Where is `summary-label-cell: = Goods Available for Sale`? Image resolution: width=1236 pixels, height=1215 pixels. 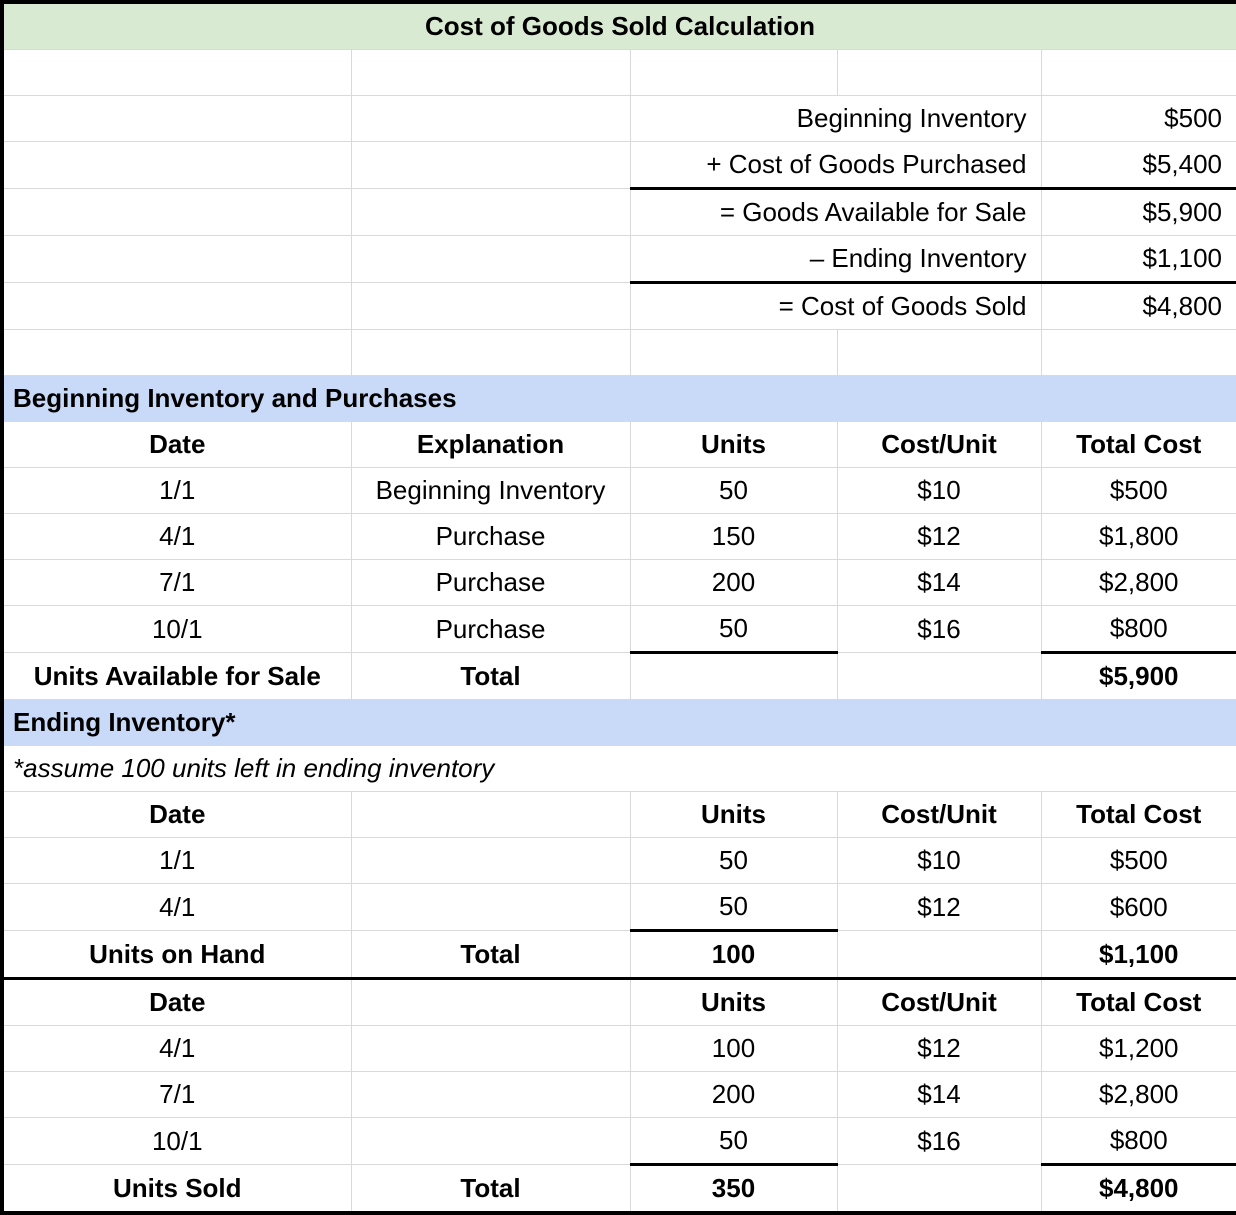 summary-label-cell: = Goods Available for Sale is located at coordinates (835, 212).